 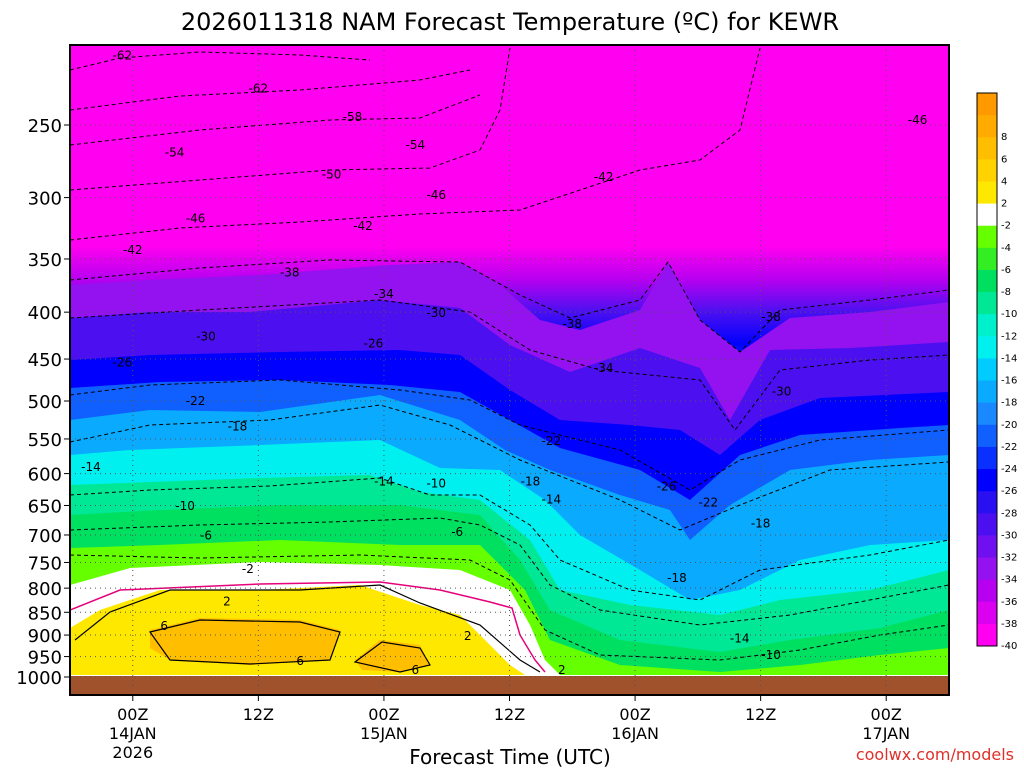 What do you see at coordinates (1009, 535) in the screenshot?
I see `colorbar-label: -30` at bounding box center [1009, 535].